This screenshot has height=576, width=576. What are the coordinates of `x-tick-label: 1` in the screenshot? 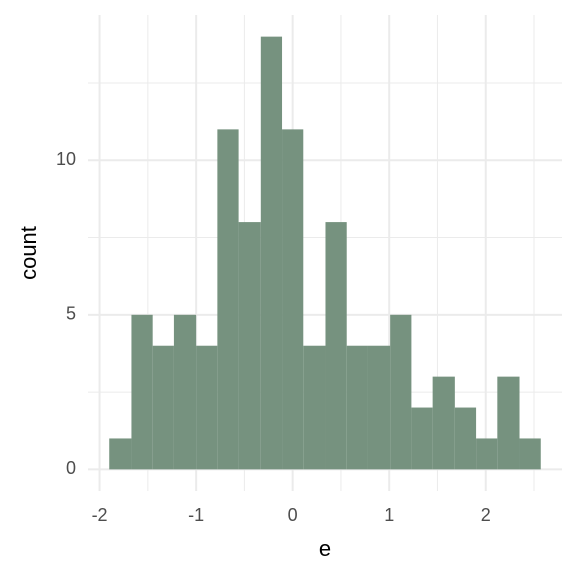 It's located at (389, 515).